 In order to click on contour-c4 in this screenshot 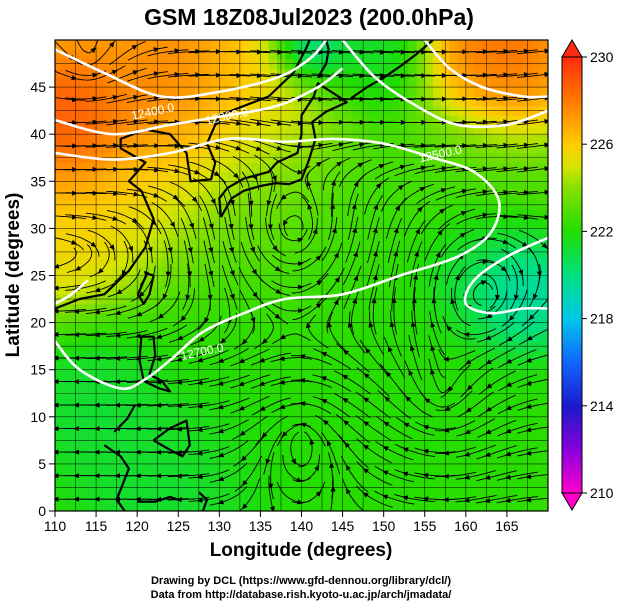, I will do `click(485, 69)`.